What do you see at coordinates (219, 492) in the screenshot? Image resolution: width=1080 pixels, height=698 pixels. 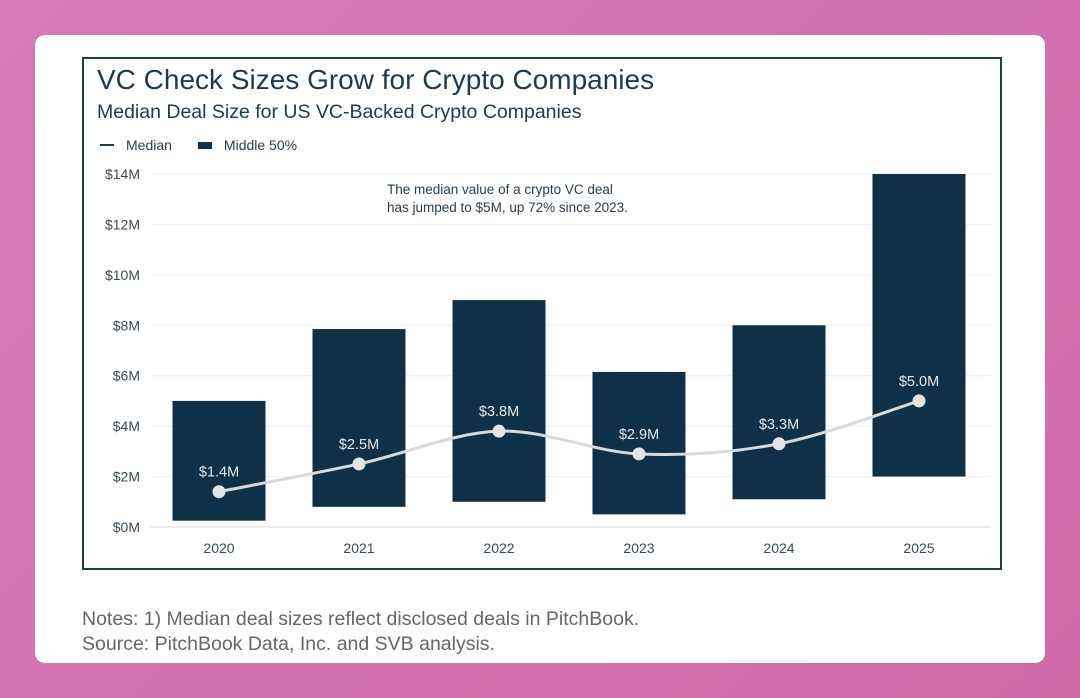 I see `median-point-2020` at bounding box center [219, 492].